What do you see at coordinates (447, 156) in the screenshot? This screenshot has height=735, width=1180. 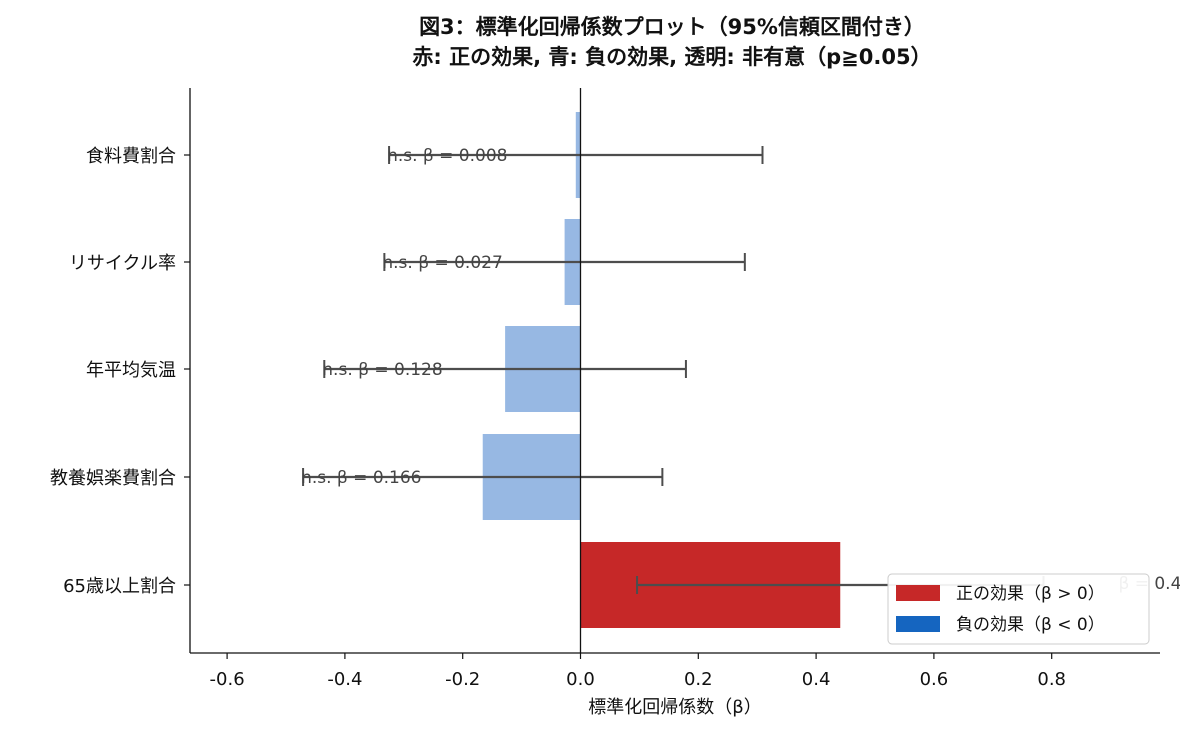 I see `bar-annotation: n.s. β = 0.008` at bounding box center [447, 156].